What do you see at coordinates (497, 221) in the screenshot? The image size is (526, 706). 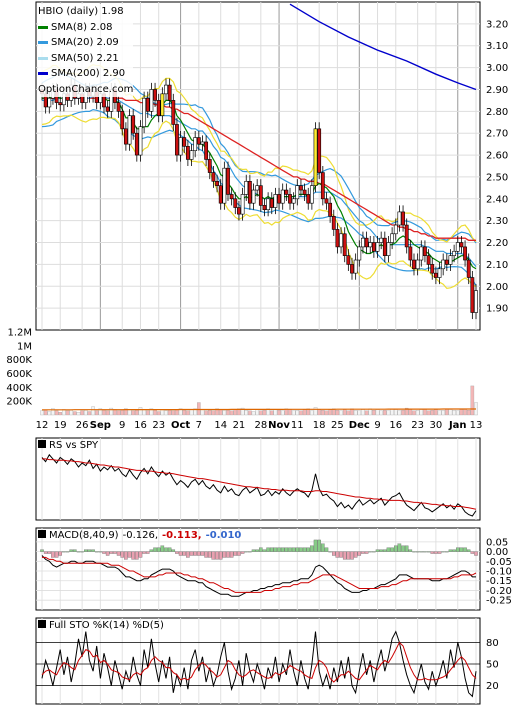 I see `price-ytick-label: 2.30` at bounding box center [497, 221].